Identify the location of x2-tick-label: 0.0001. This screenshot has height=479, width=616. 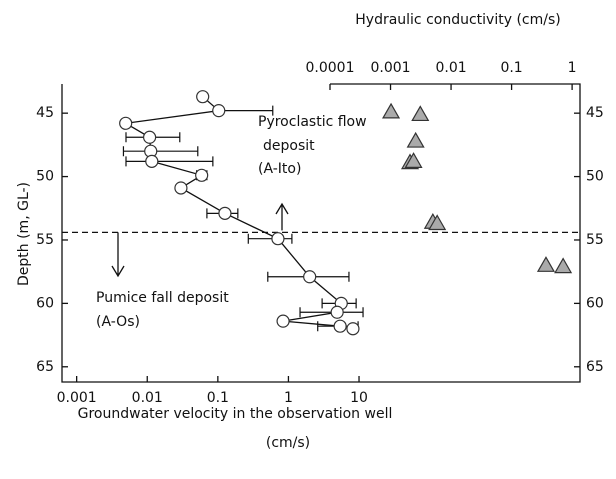
(330, 68).